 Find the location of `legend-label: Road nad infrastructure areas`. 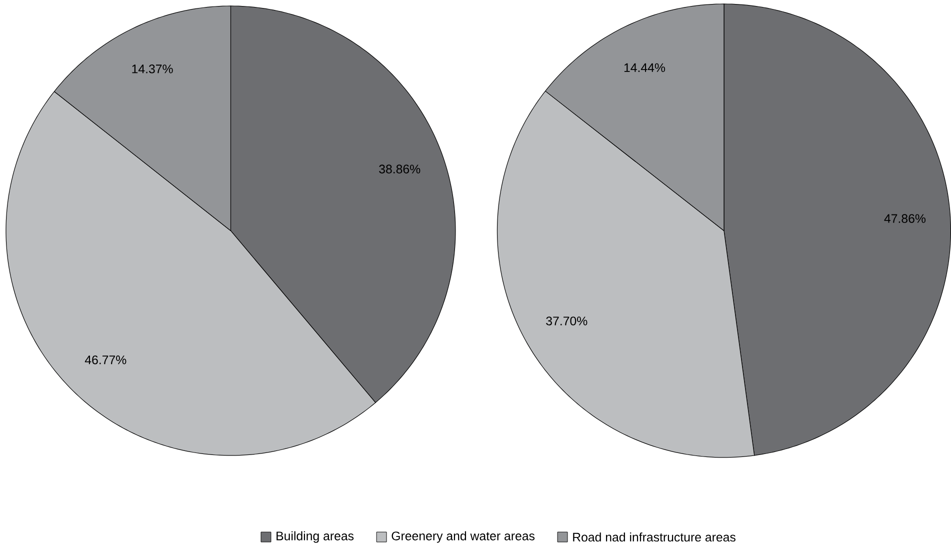

legend-label: Road nad infrastructure areas is located at coordinates (654, 537).